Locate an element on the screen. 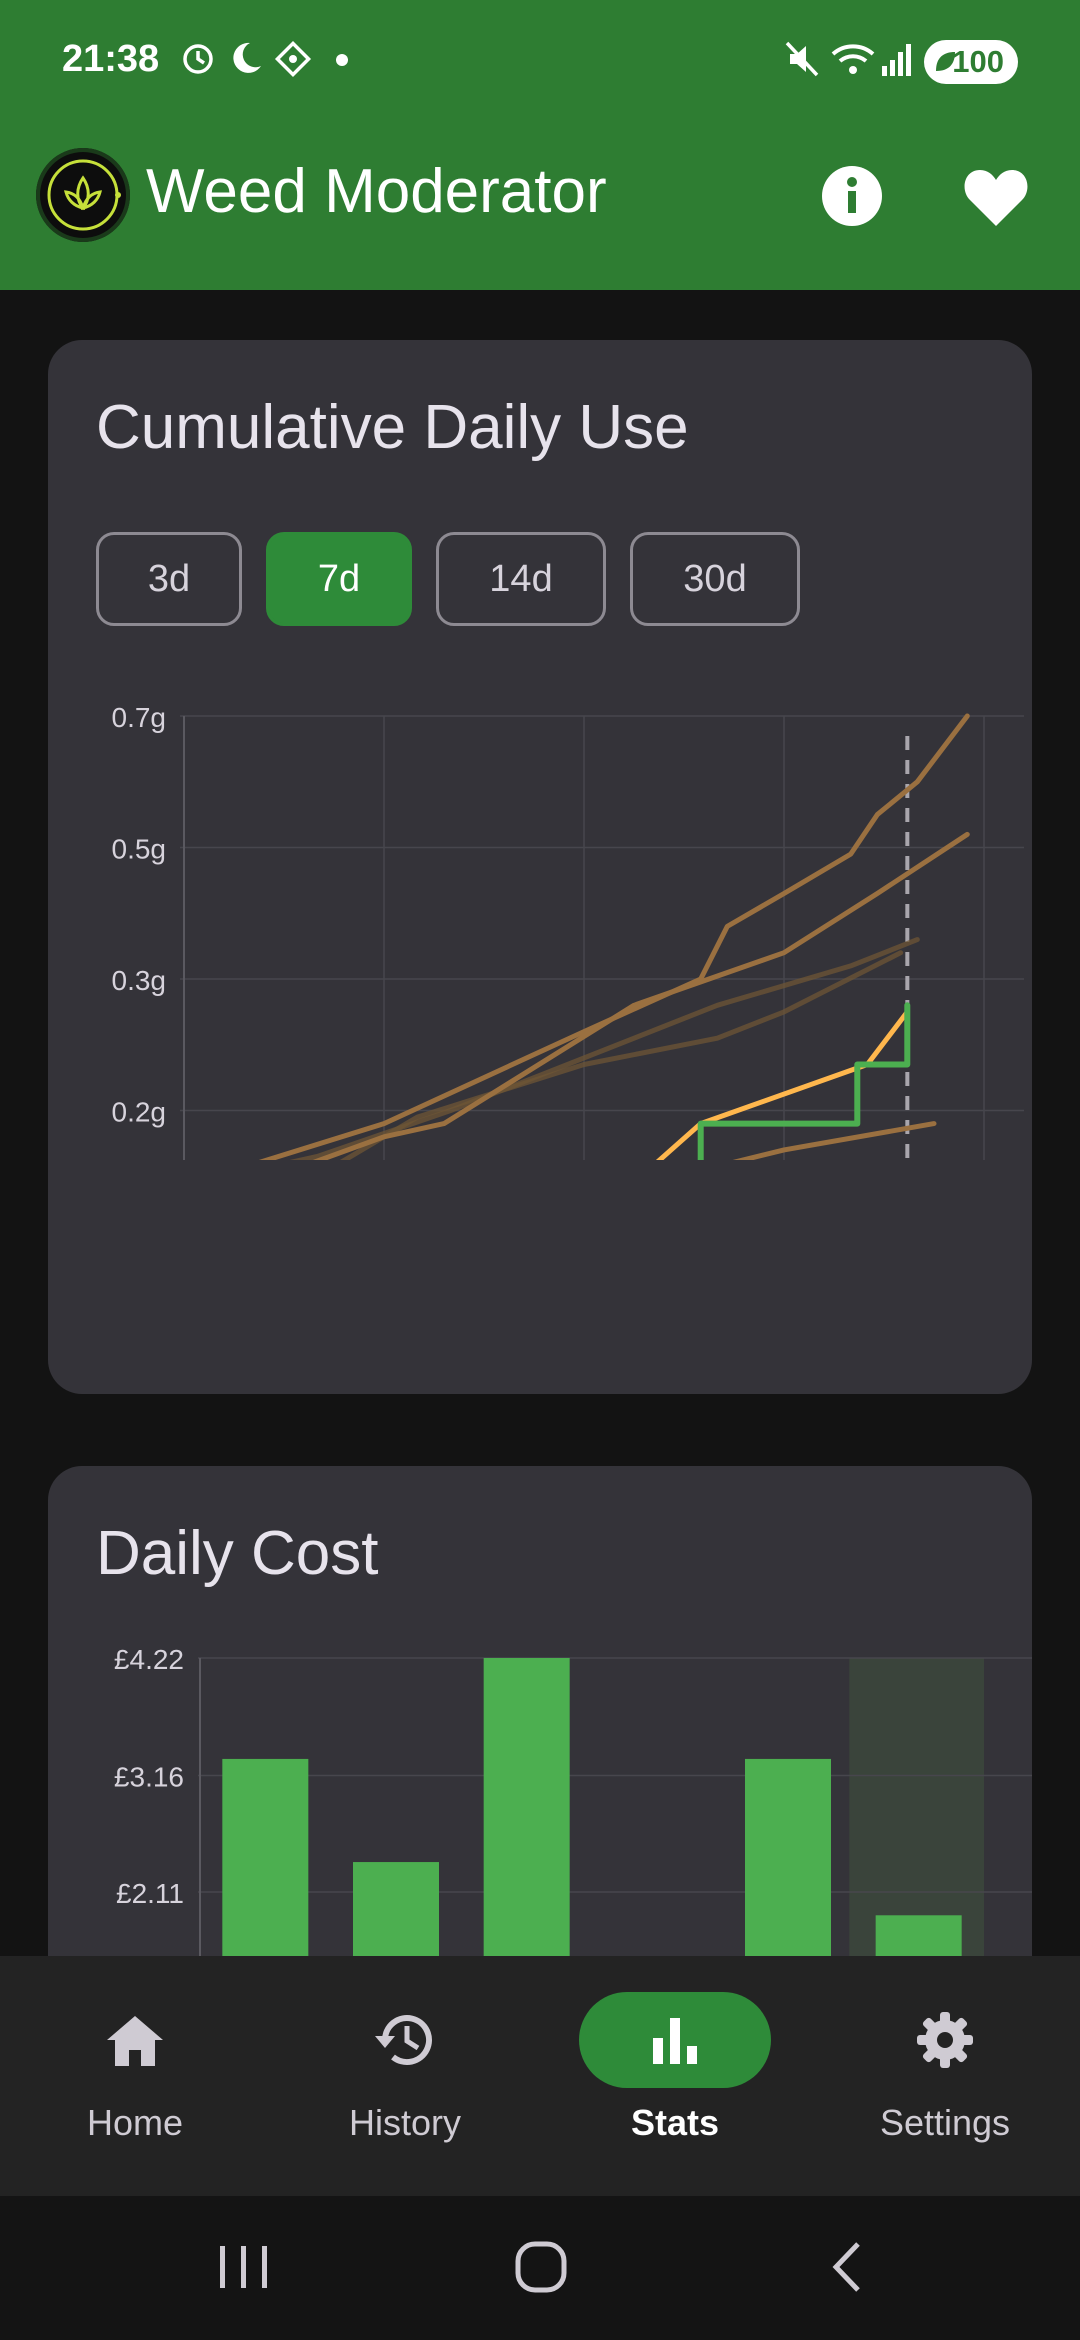 The image size is (1080, 2340). status-bar: 21:38 100 is located at coordinates (540, 64).